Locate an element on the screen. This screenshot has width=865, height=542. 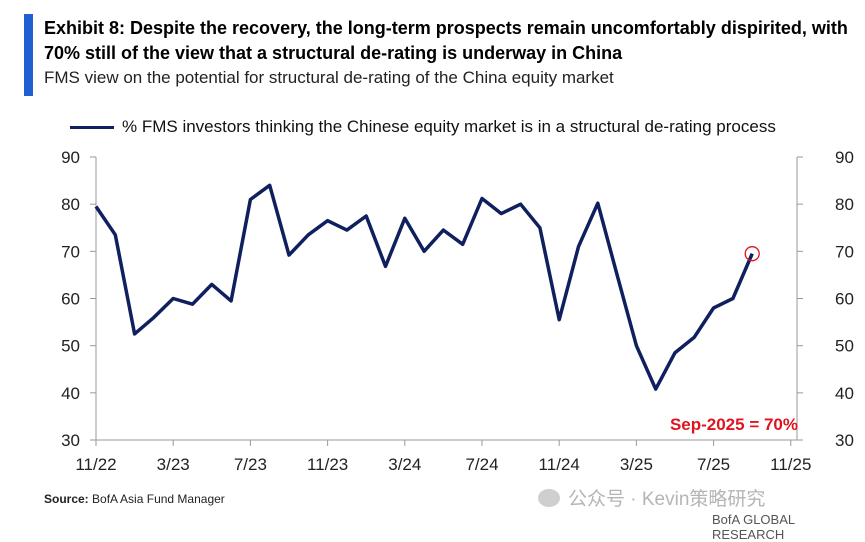
x-tick-label: 3/24 is located at coordinates (404, 464).